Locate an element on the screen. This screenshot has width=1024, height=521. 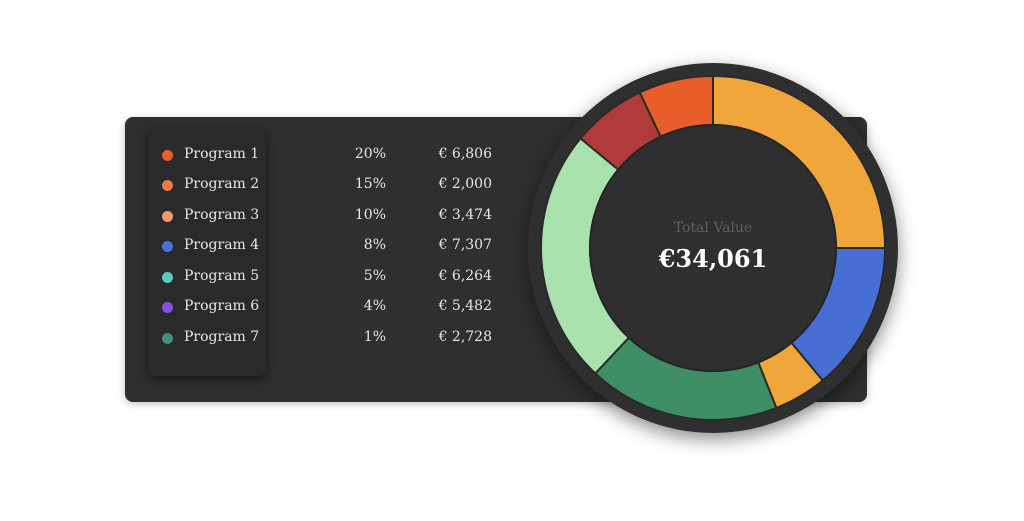
donut-hole is located at coordinates (713, 248).